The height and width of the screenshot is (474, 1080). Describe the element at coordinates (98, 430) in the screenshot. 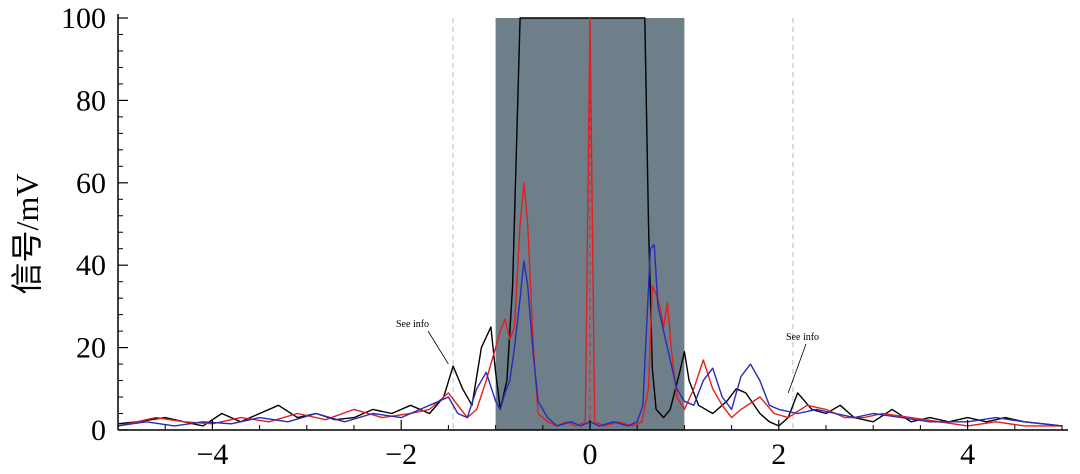

I see `y-tick-label: 0` at that location.